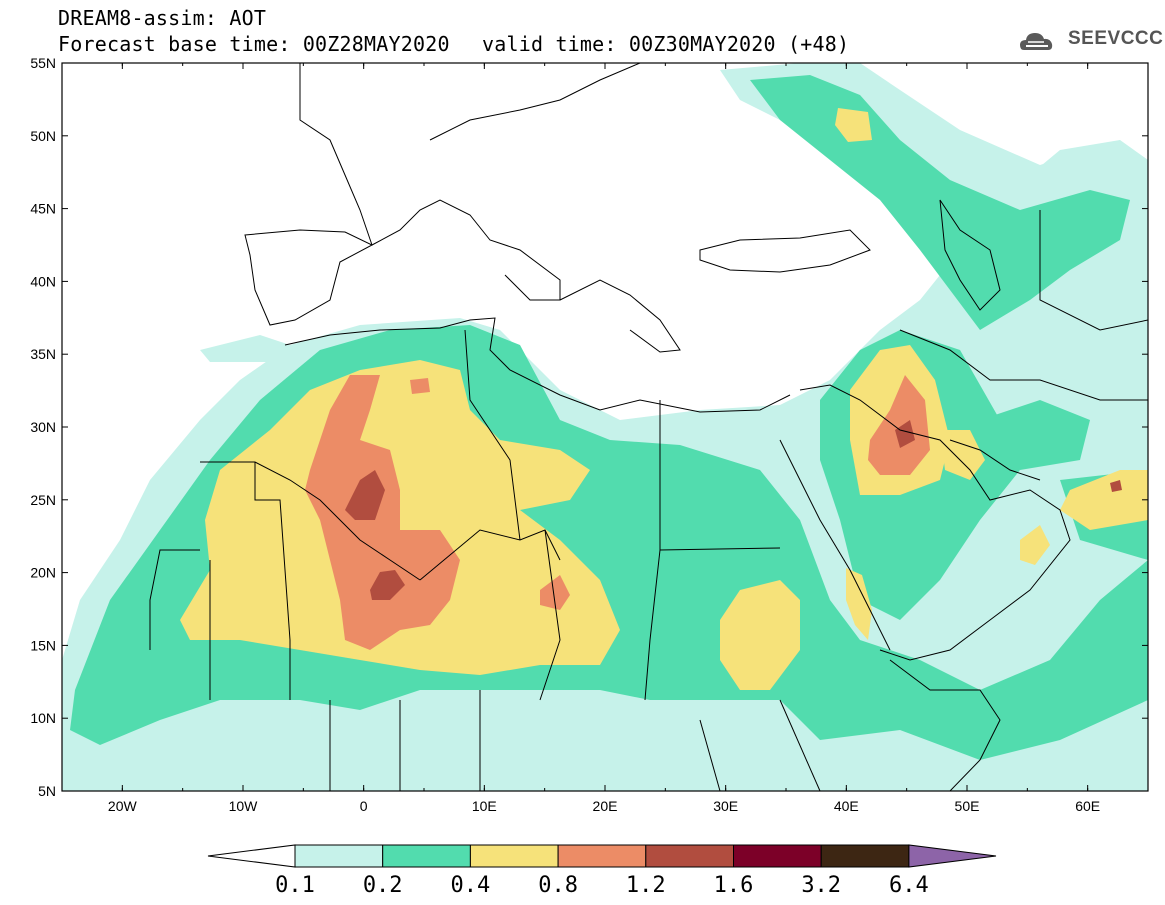  Describe the element at coordinates (484, 806) in the screenshot. I see `lon-label-10E: 10E` at that location.